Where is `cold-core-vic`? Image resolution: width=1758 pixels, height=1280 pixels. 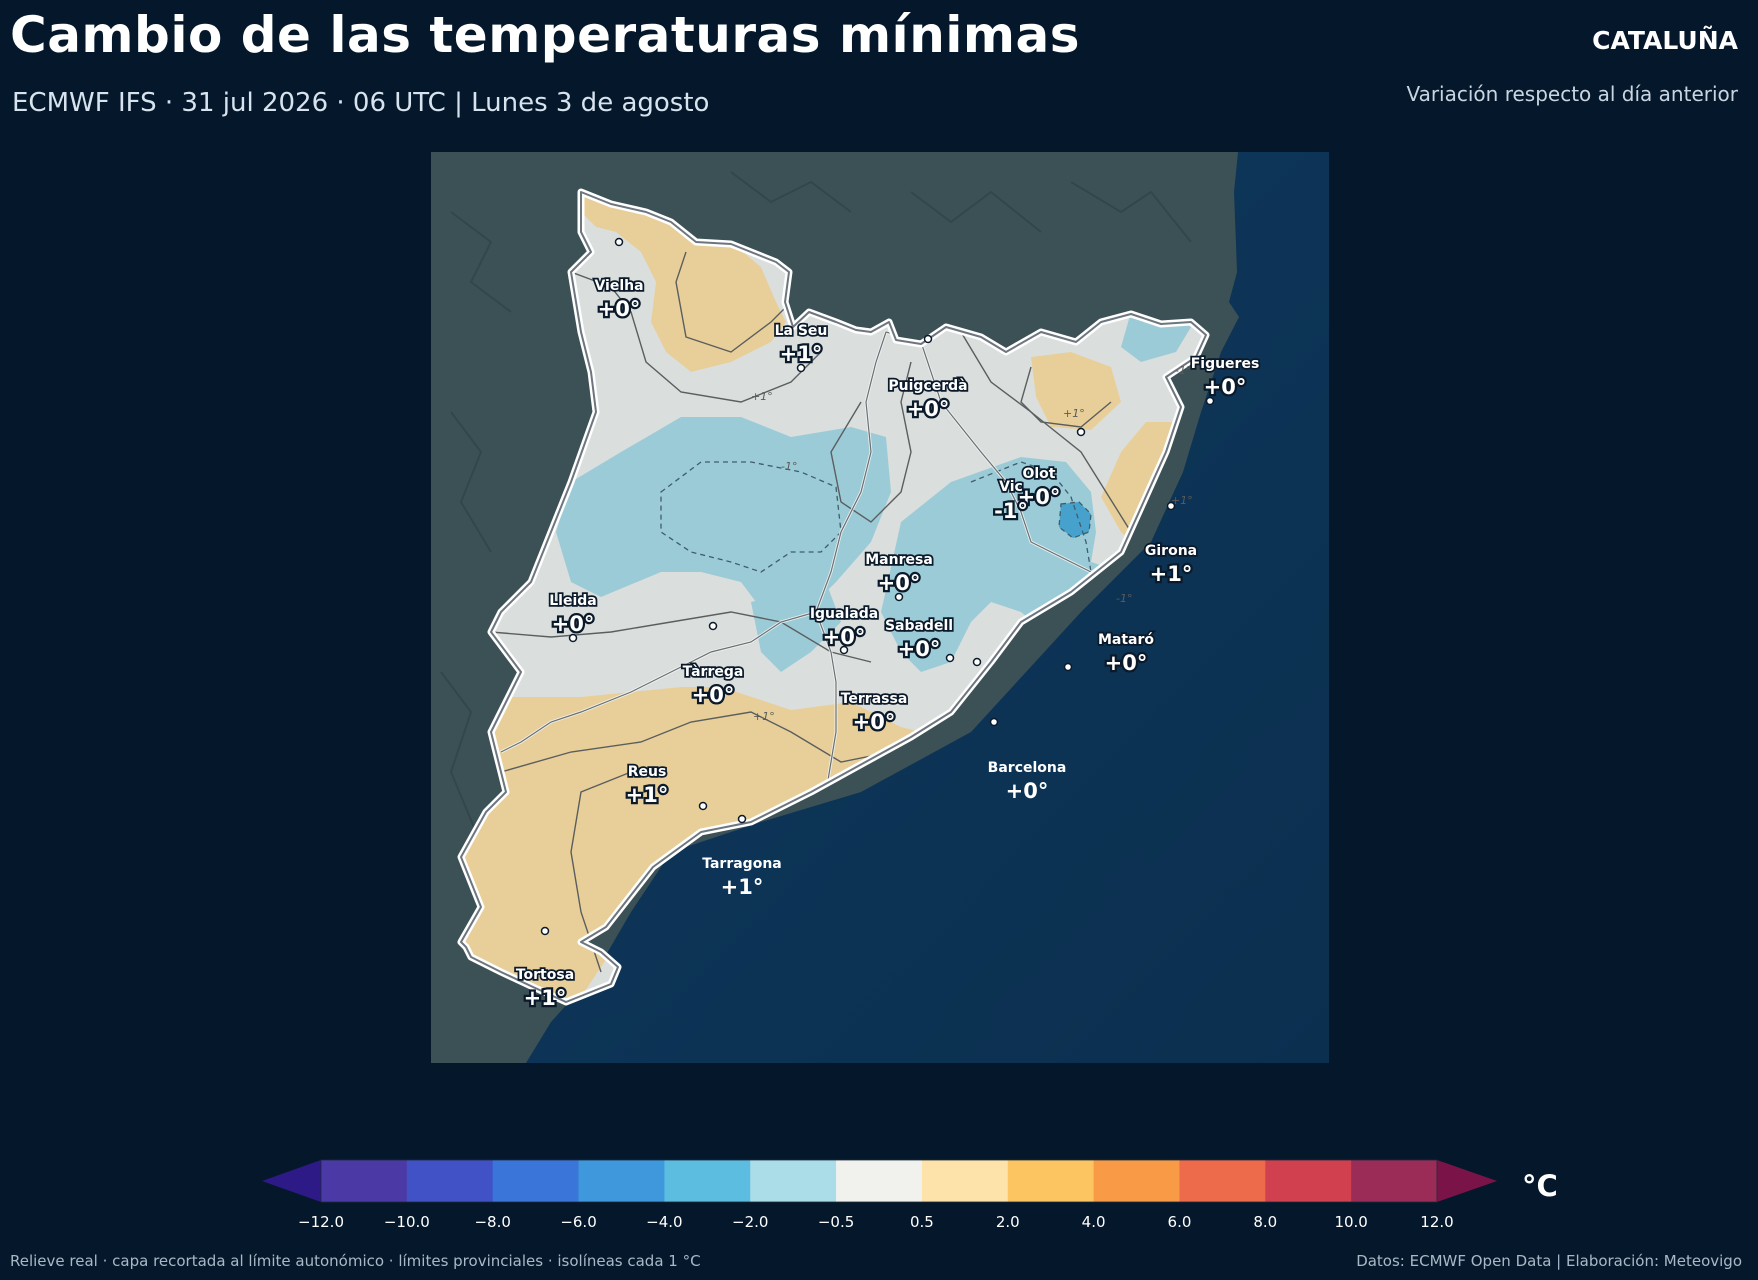
cold-core-vic is located at coordinates (1075, 520).